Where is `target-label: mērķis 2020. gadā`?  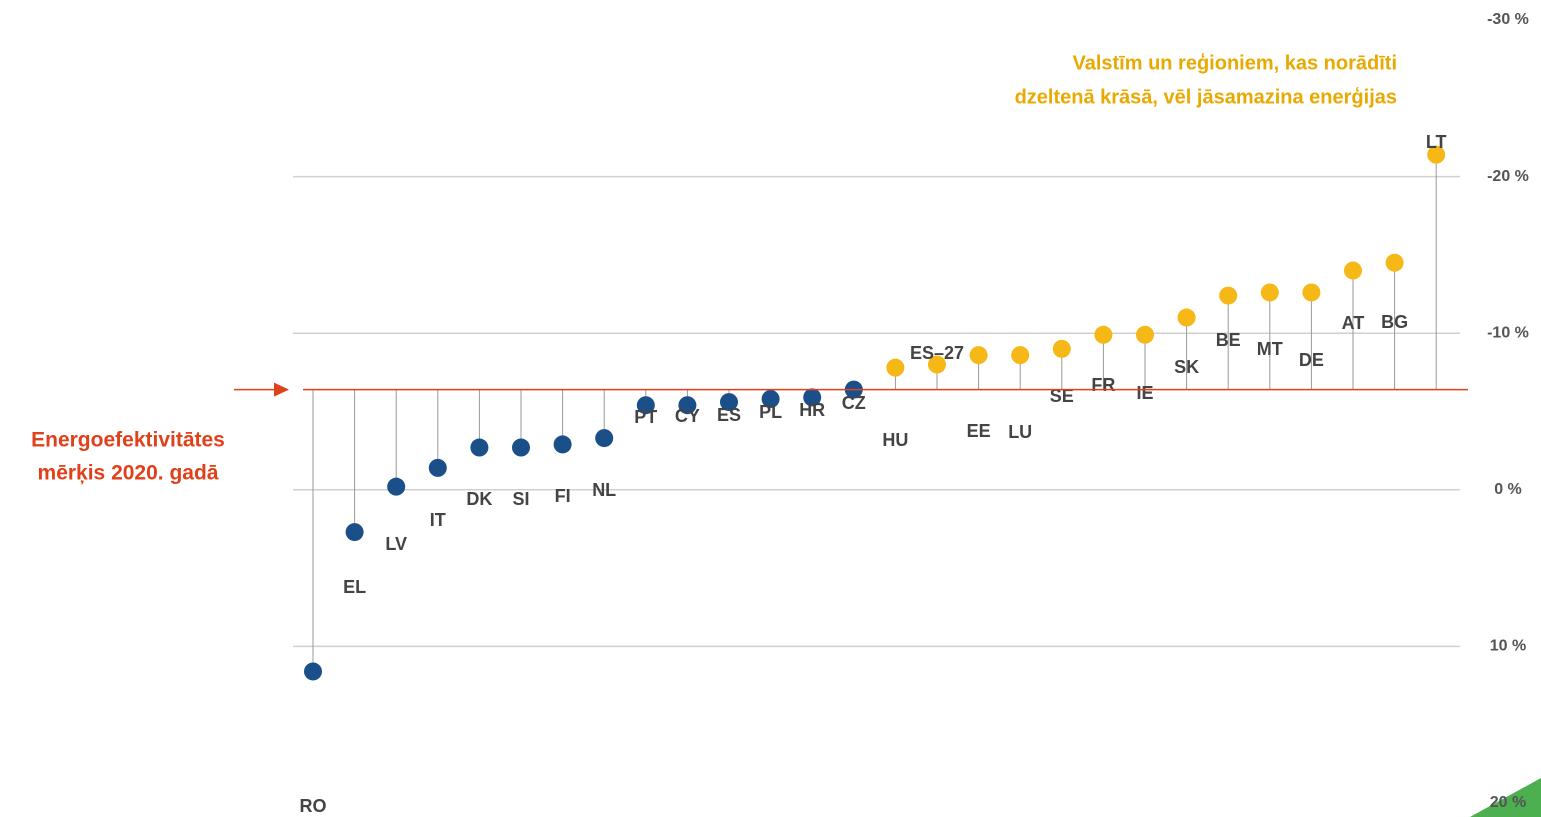
target-label: mērķis 2020. gadā is located at coordinates (128, 473).